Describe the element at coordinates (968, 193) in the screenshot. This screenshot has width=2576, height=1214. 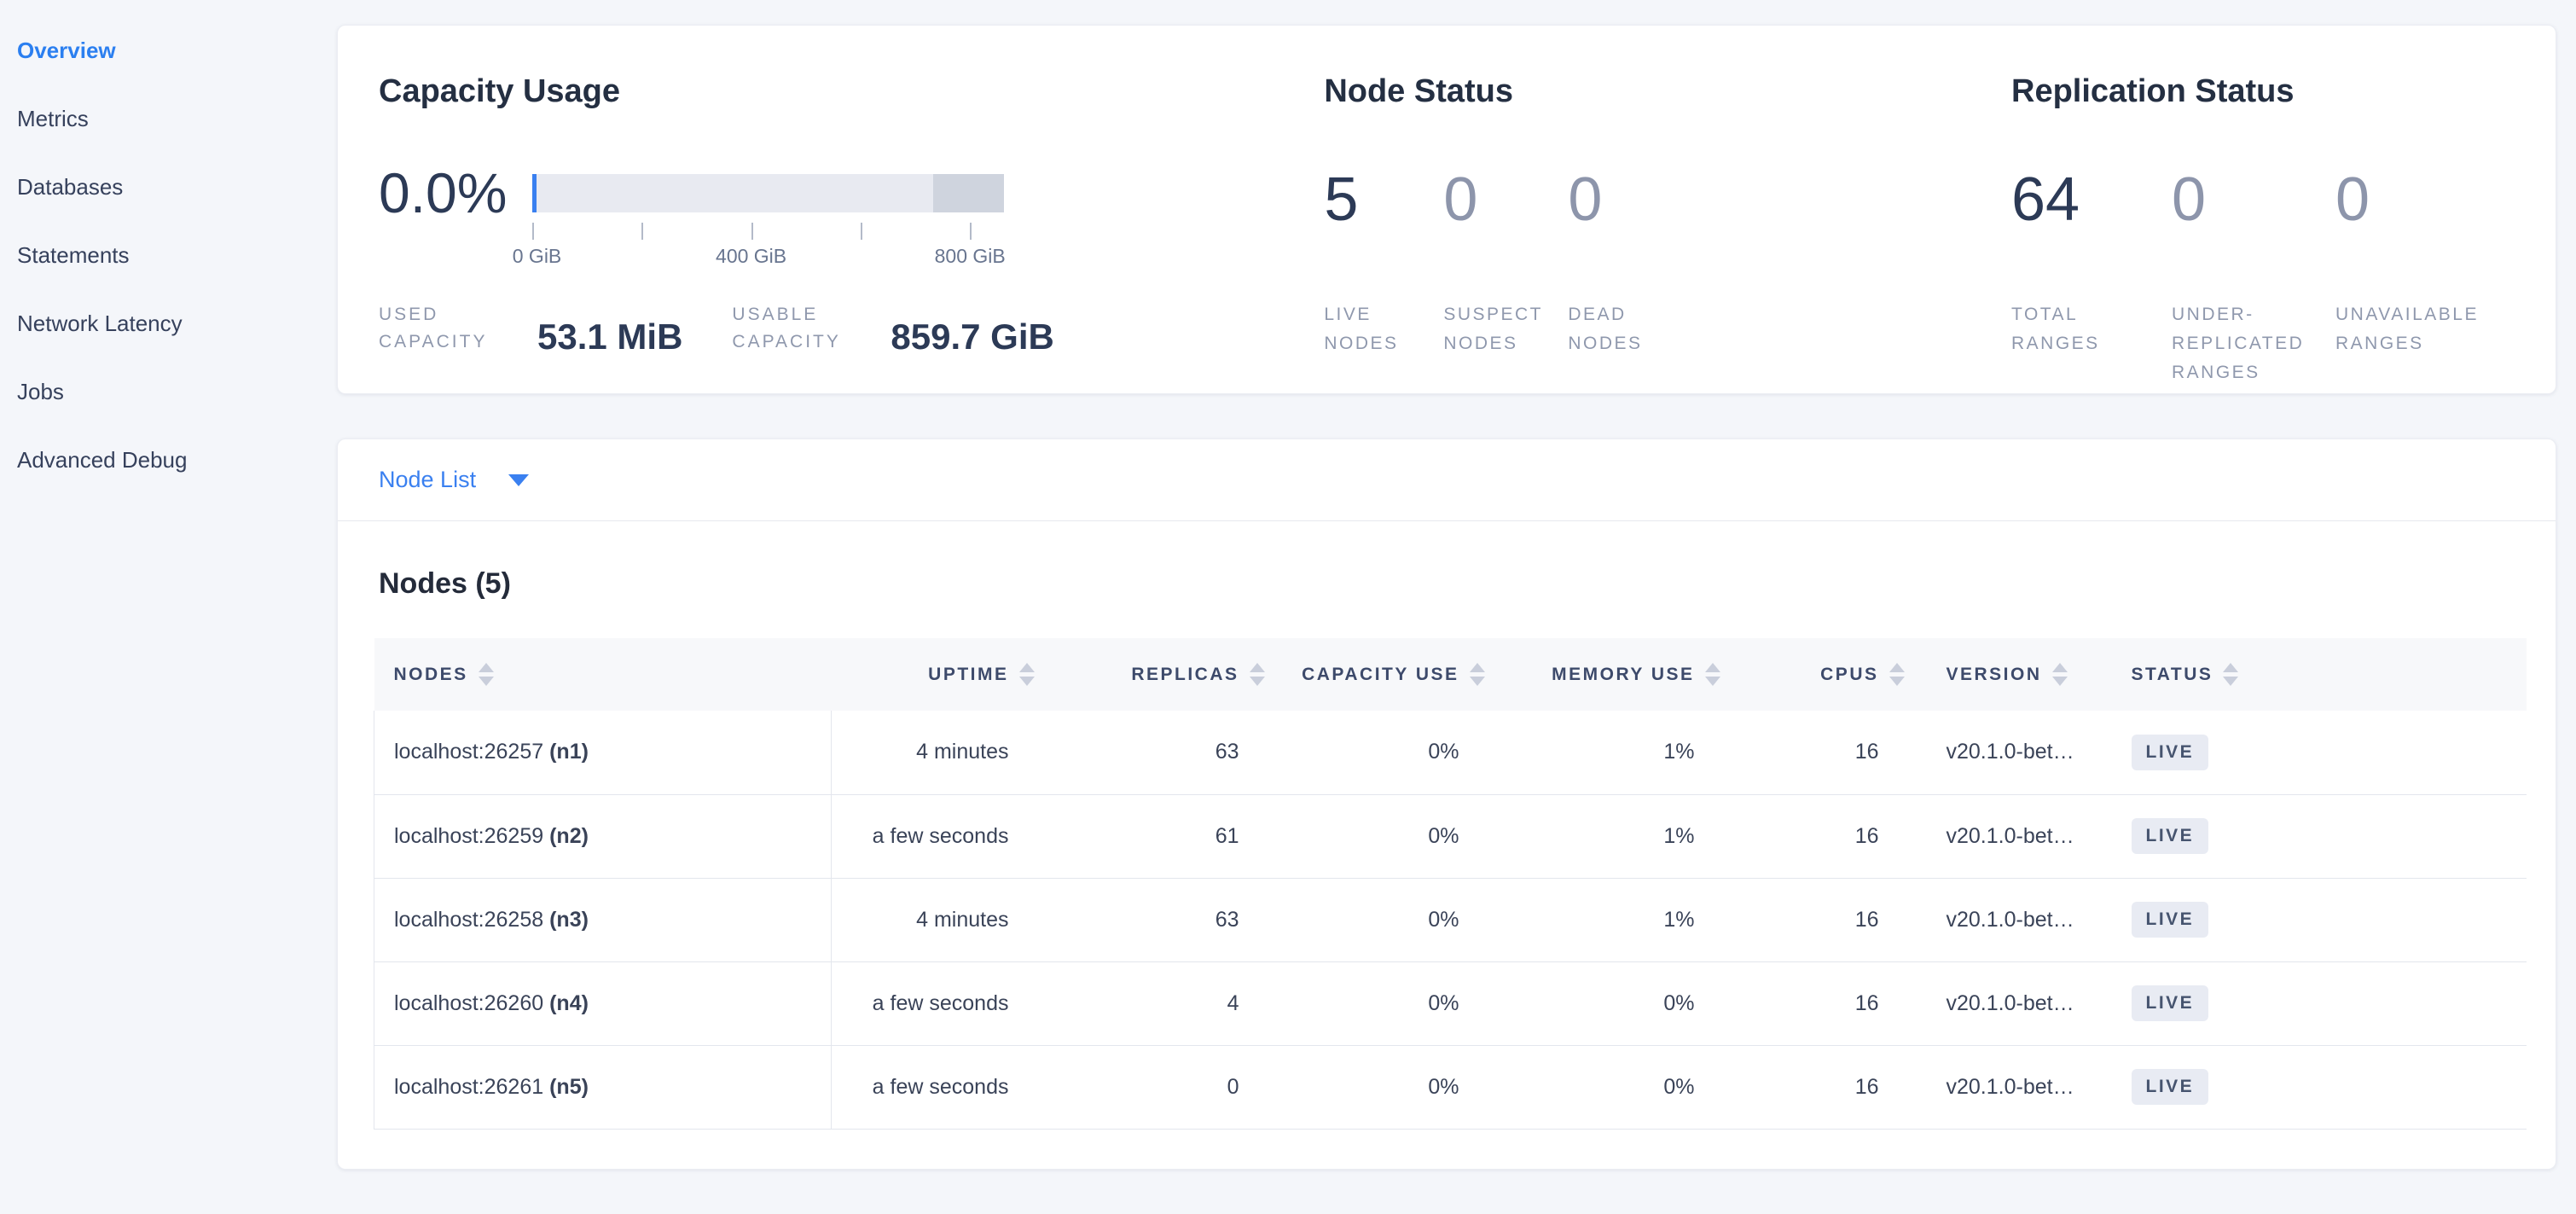
I see `capacity-bar-unusable-segment` at that location.